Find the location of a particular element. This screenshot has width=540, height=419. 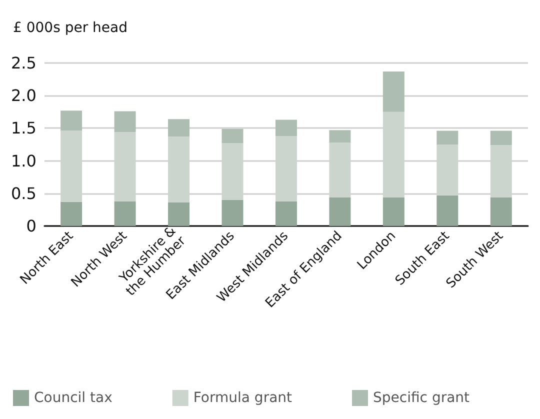

text: 1.0 is located at coordinates (23, 160).